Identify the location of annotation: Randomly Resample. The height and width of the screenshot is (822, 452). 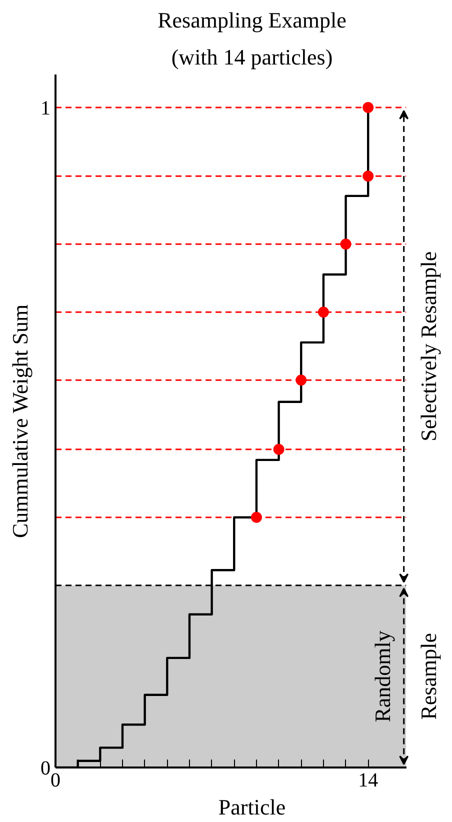
(405, 676).